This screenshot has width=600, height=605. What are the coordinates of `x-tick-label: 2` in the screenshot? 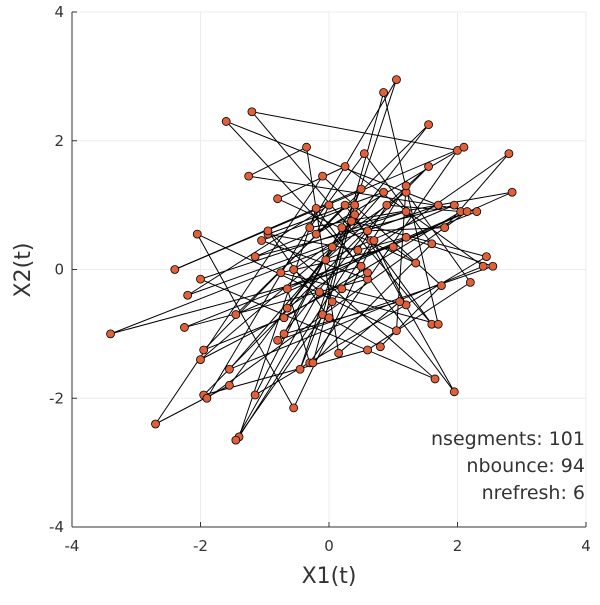 It's located at (458, 546).